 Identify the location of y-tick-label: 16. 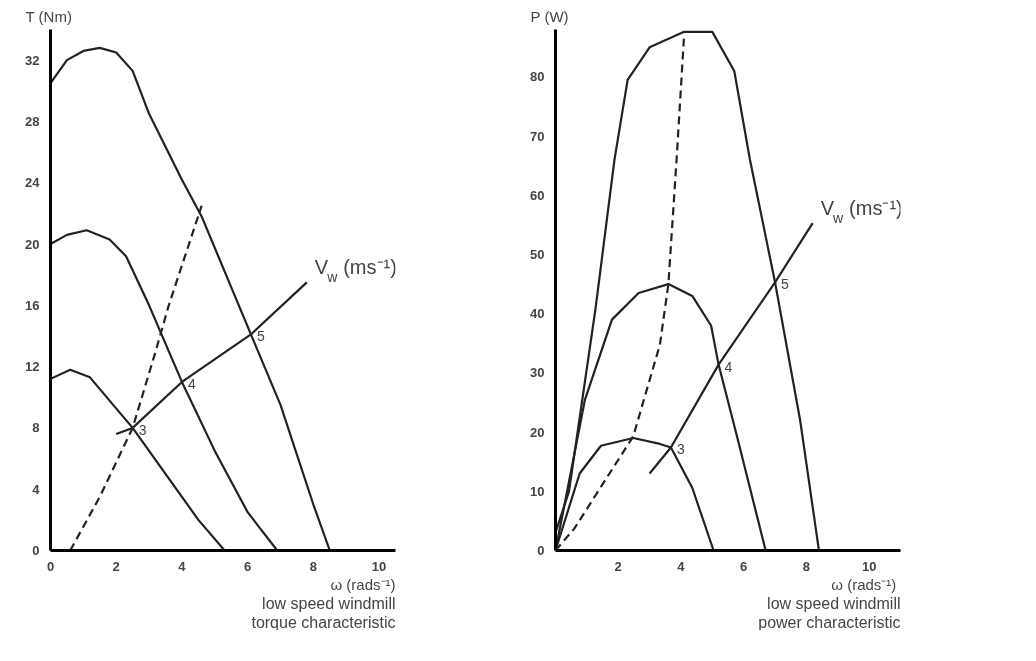
(32, 305).